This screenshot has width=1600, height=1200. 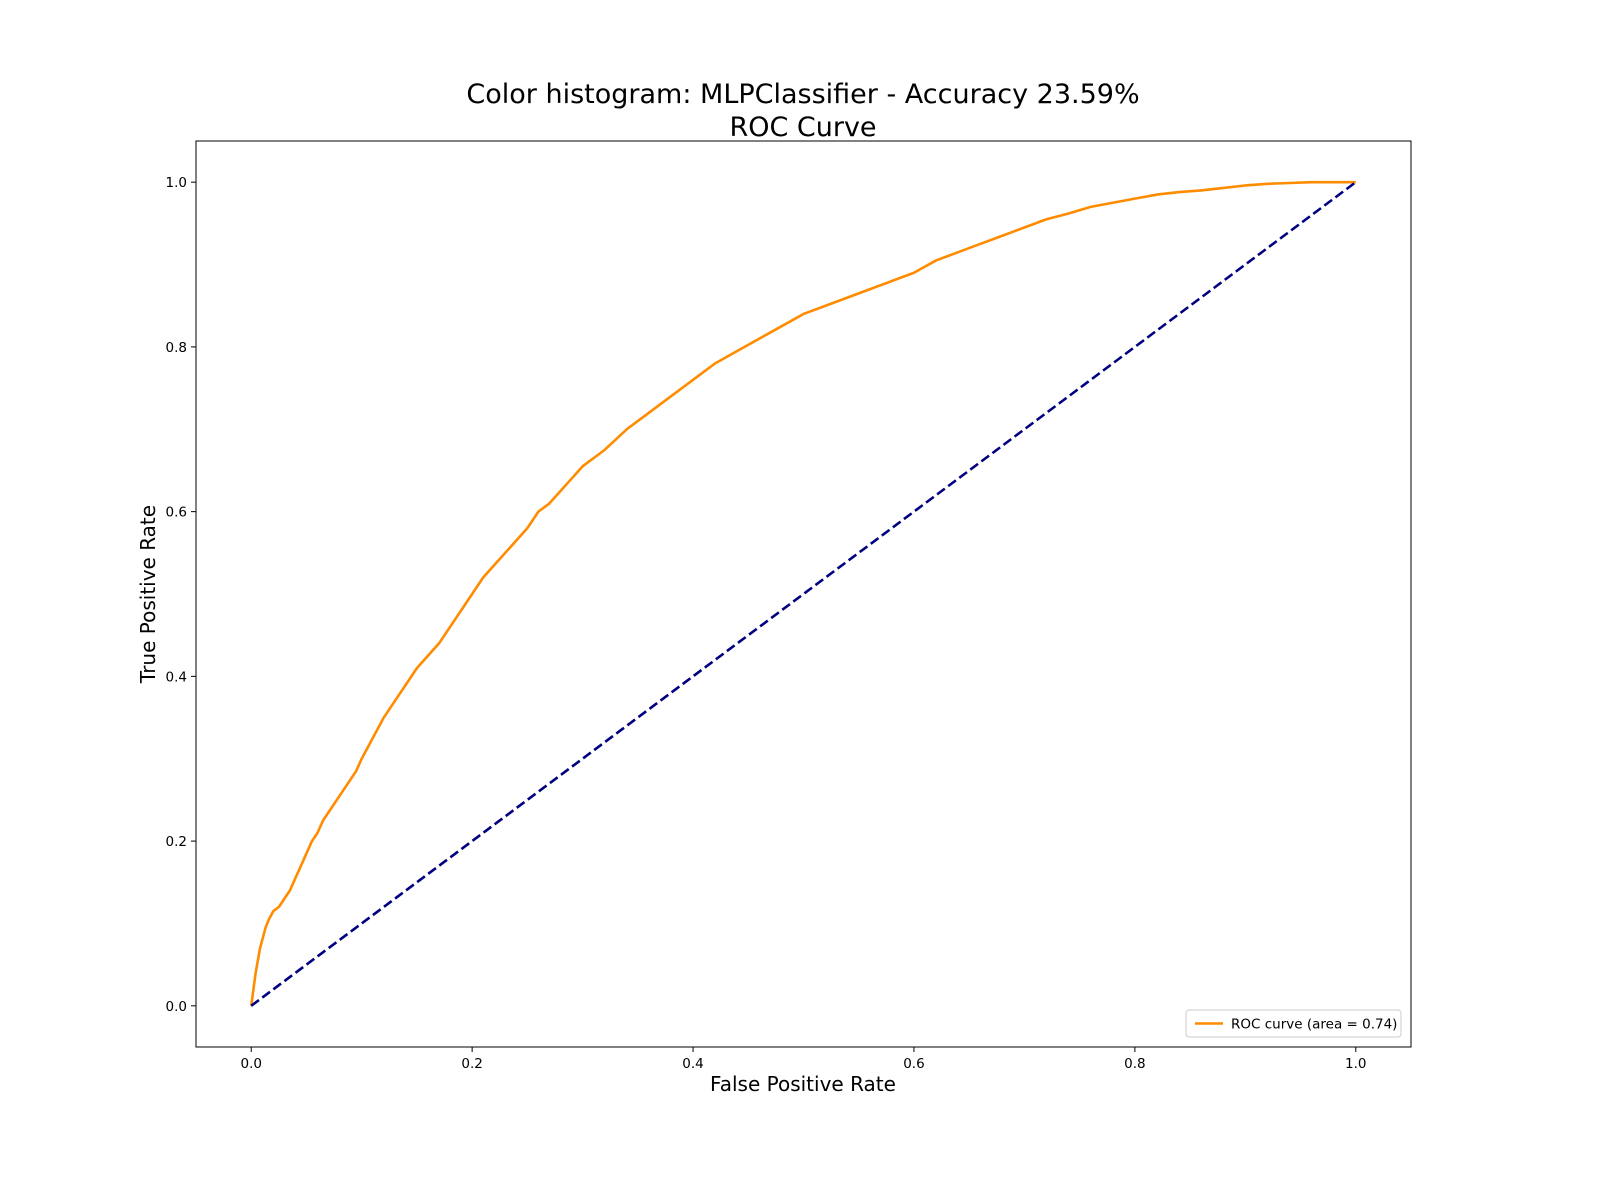 I want to click on x-tick-label: 0.8, so click(x=1134, y=1064).